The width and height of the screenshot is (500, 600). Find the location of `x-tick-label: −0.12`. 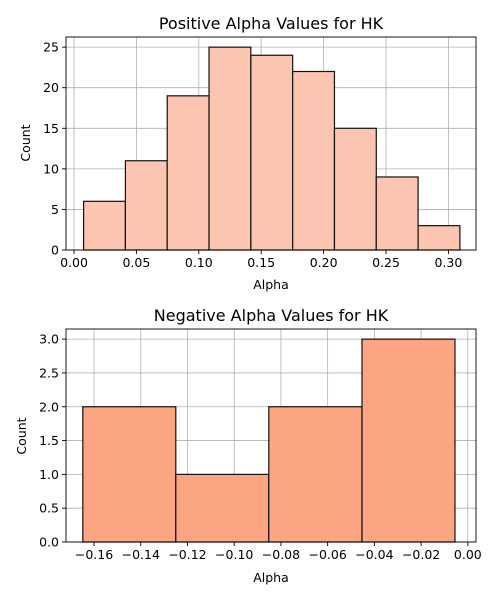

x-tick-label: −0.12 is located at coordinates (187, 554).